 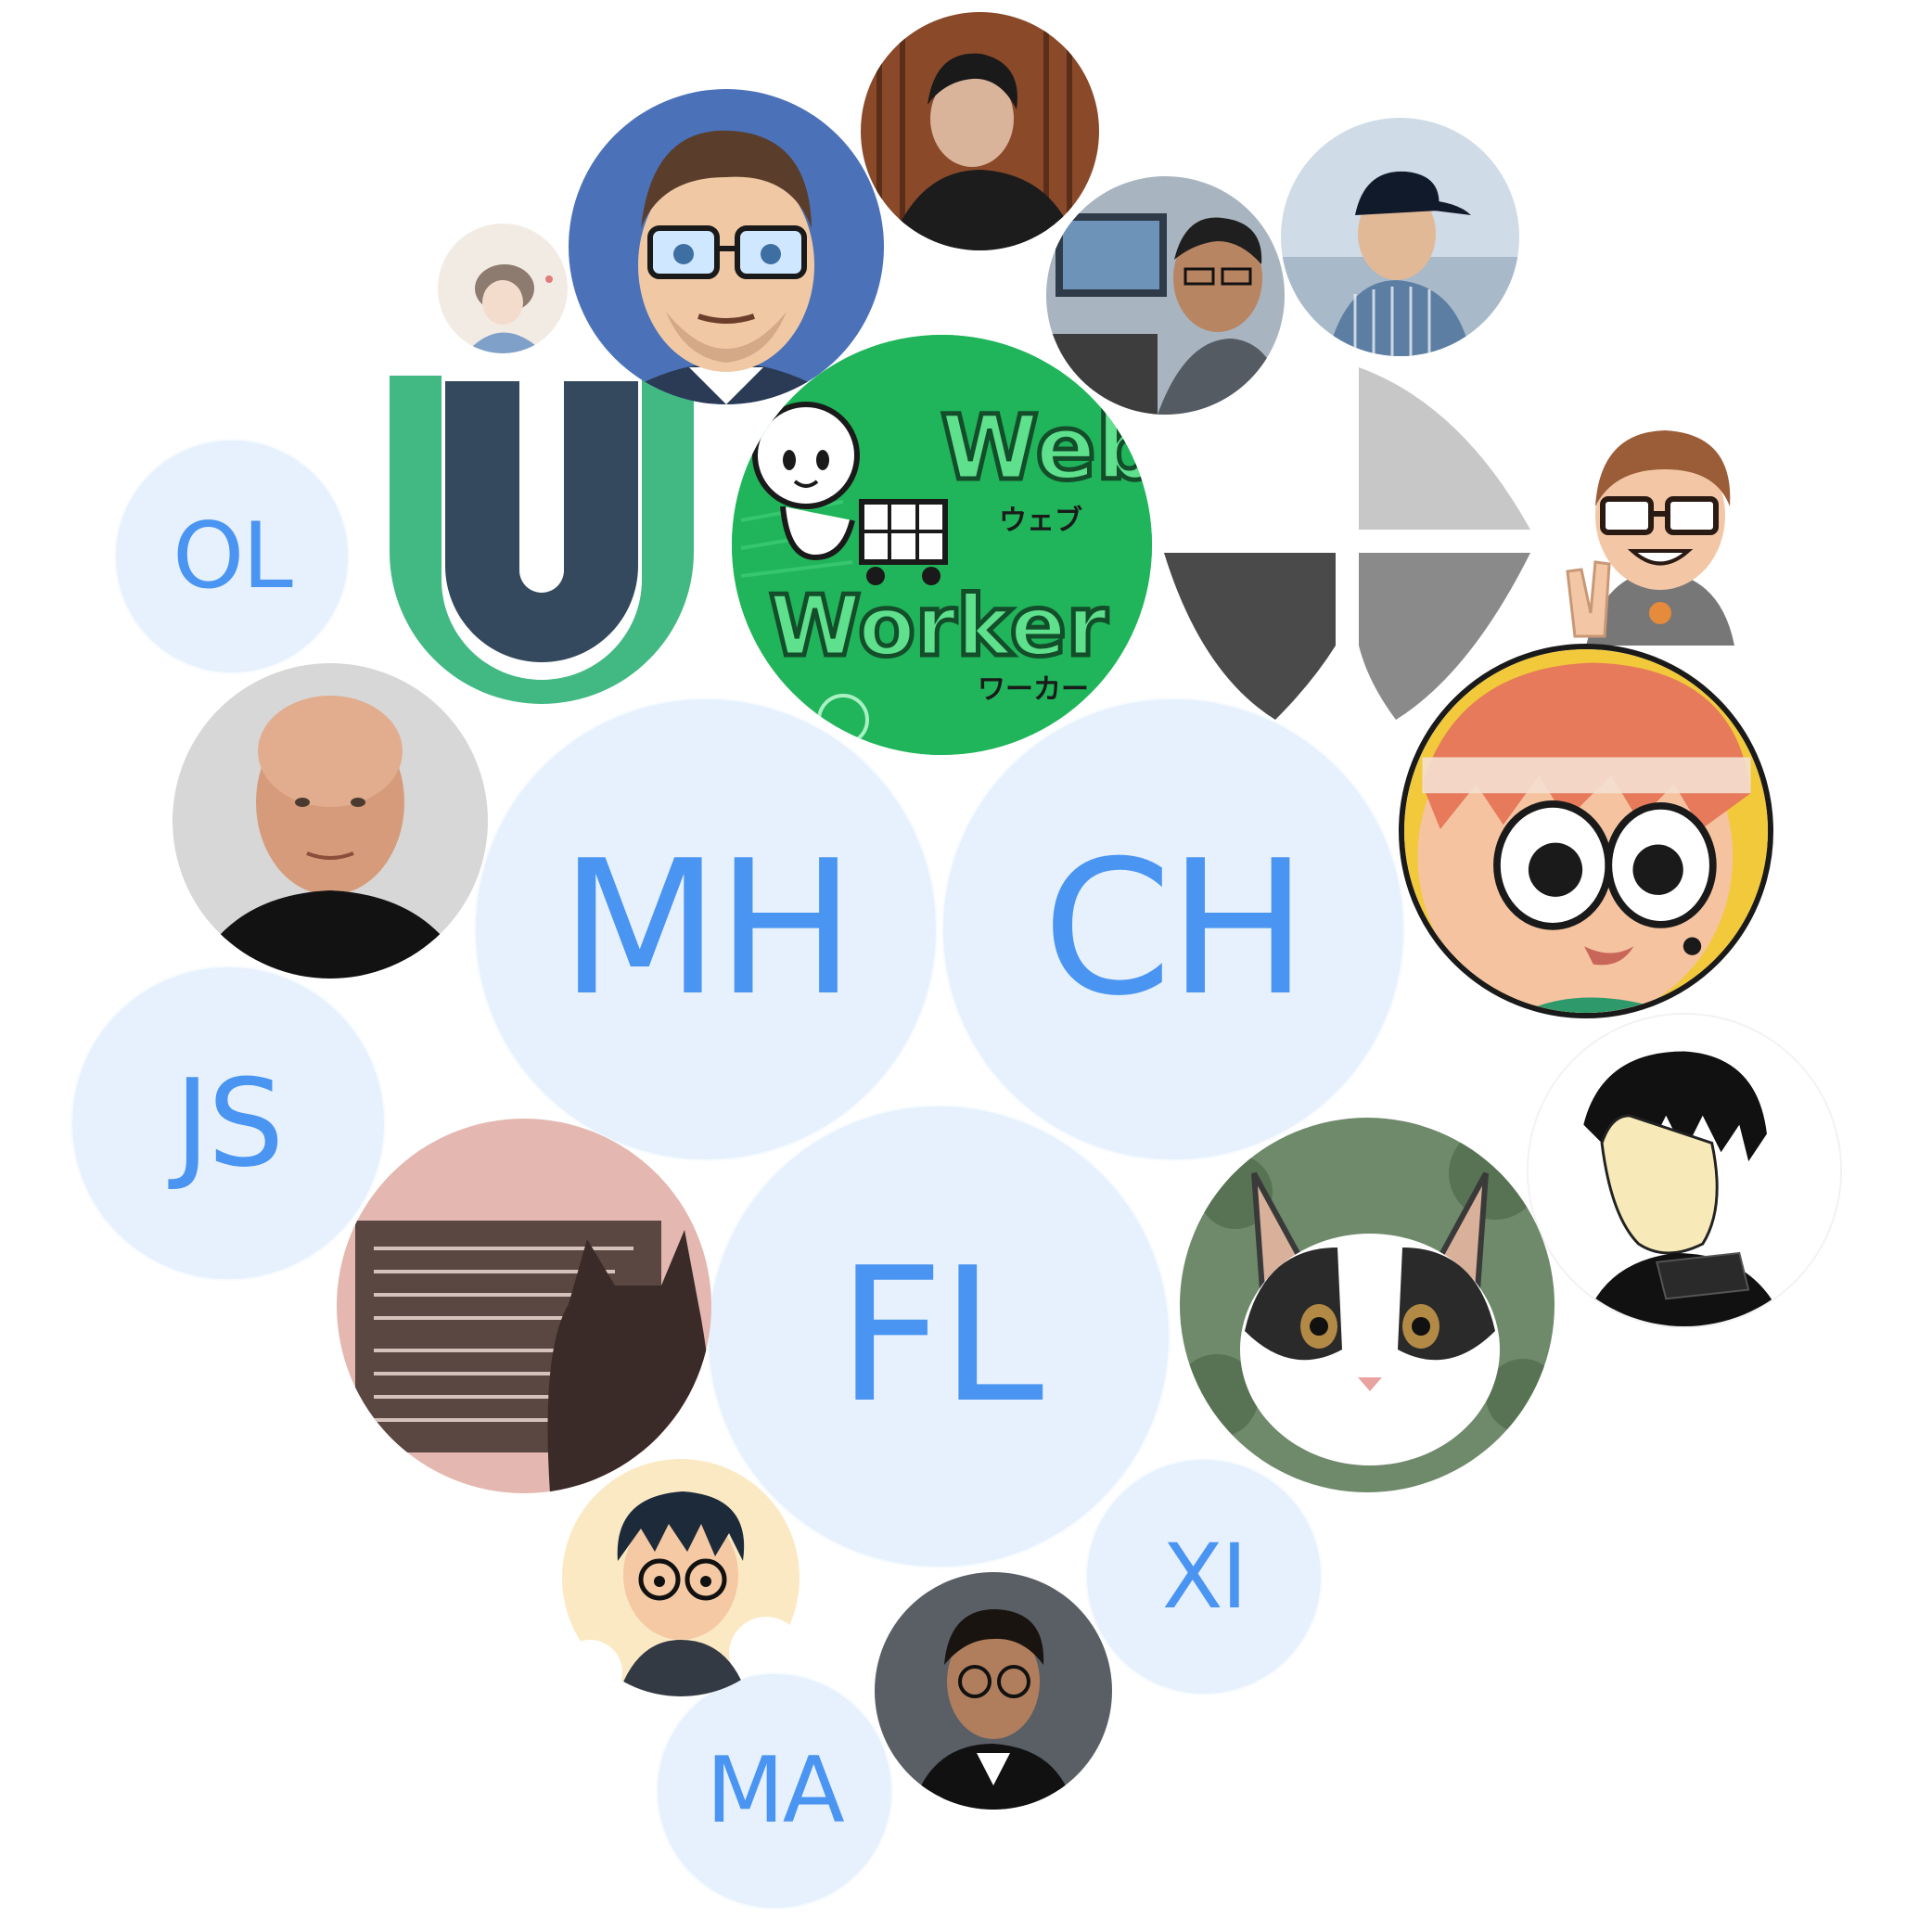 I want to click on webworker-line2-kana: ワーカー, so click(x=1033, y=689).